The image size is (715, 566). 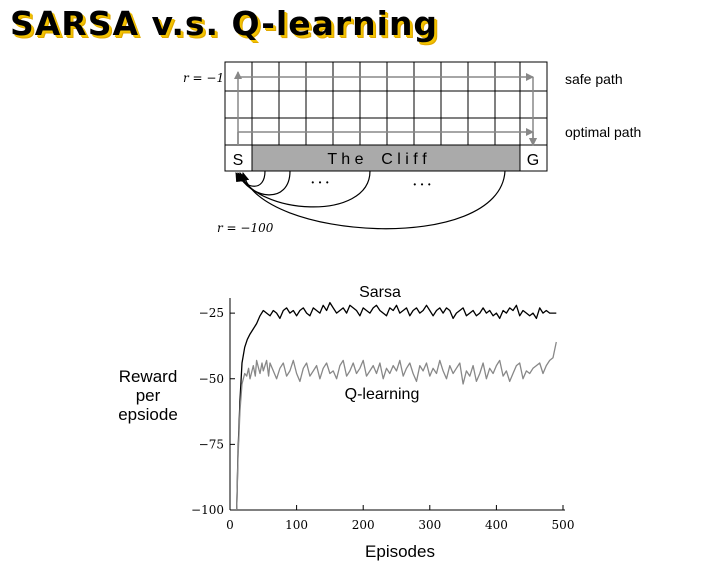 I want to click on start-label: S, so click(x=238, y=160).